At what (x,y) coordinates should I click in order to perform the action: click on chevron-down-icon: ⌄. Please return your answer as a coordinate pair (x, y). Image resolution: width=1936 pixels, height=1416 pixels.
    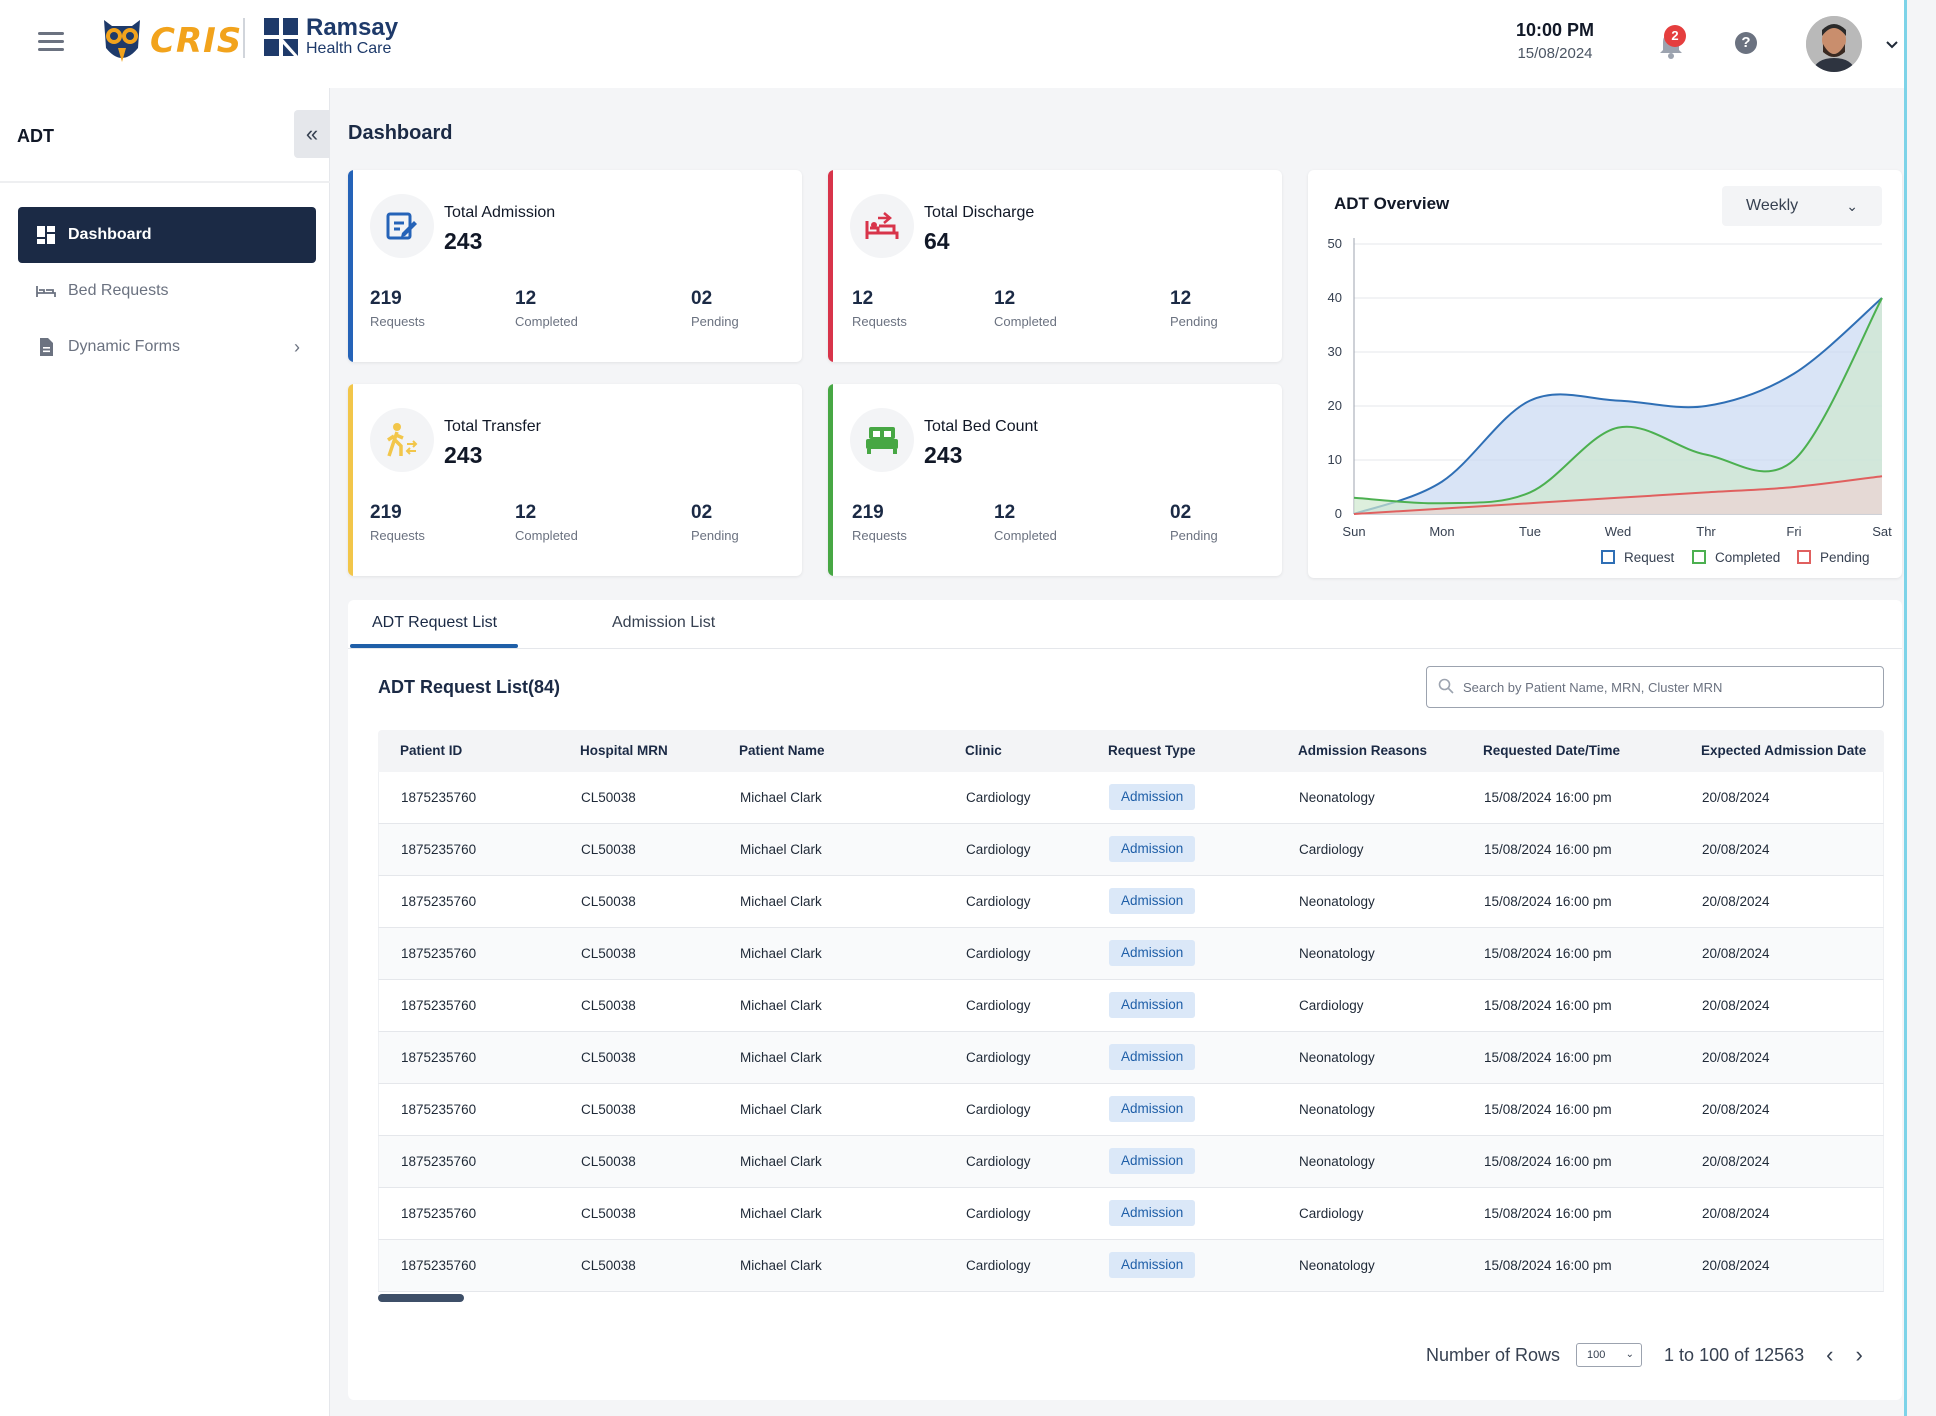
    Looking at the image, I should click on (1852, 206).